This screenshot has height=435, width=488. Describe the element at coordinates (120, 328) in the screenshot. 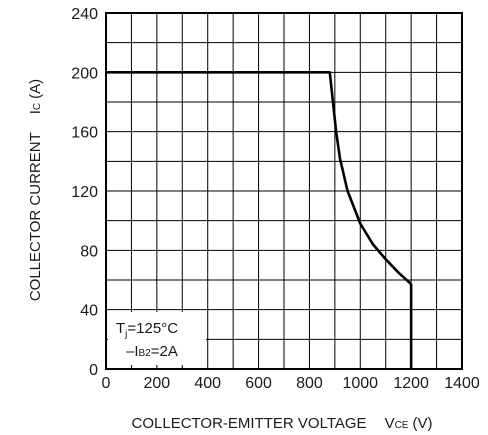

I see `annotation-tj-symbol: T` at that location.